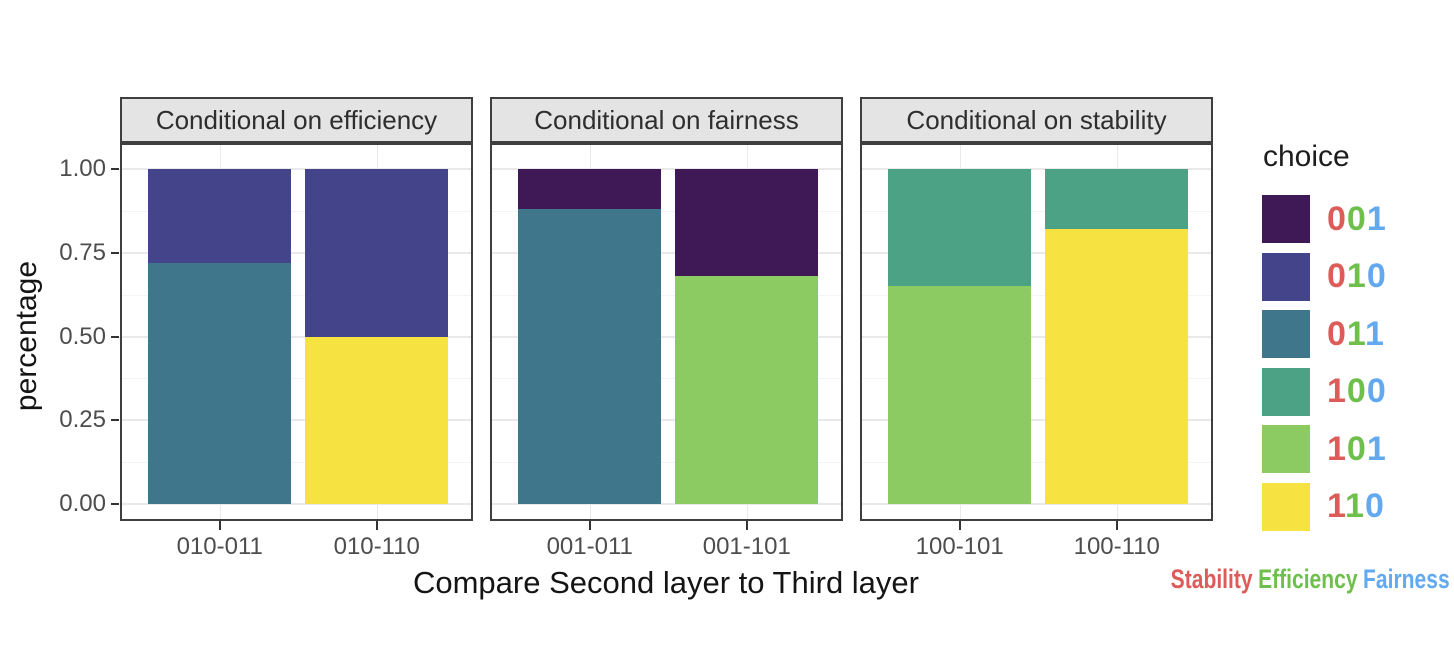 Image resolution: width=1454 pixels, height=666 pixels. I want to click on x-tick-label: 010-110, so click(376, 546).